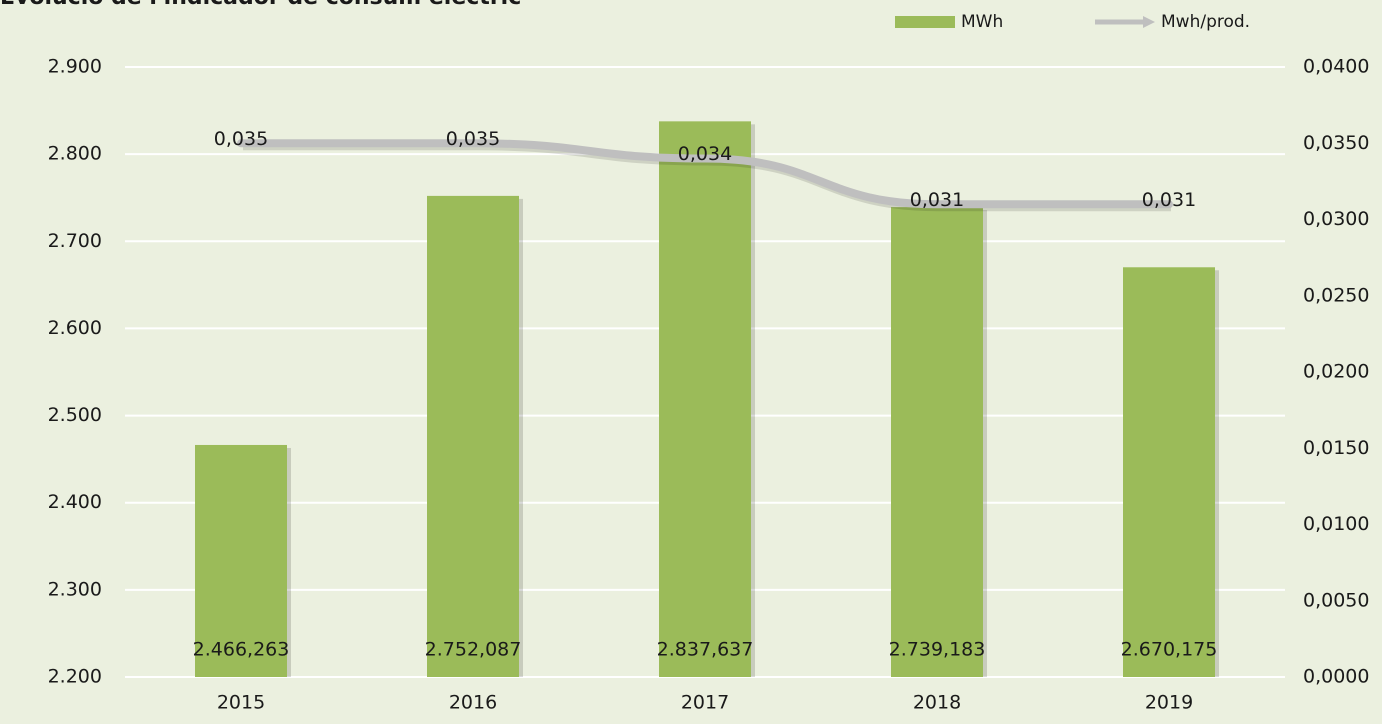 The image size is (1382, 724). I want to click on x-tick-label: 2017, so click(705, 703).